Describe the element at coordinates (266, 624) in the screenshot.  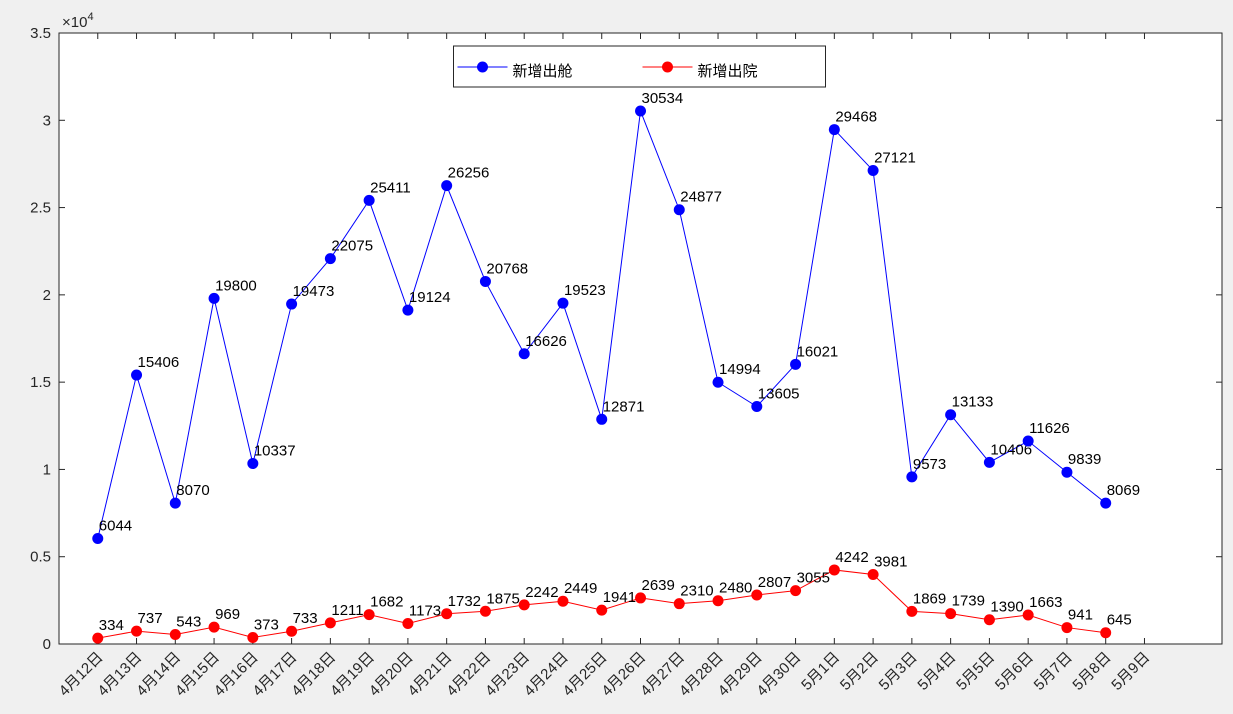
I see `data-label: 373` at that location.